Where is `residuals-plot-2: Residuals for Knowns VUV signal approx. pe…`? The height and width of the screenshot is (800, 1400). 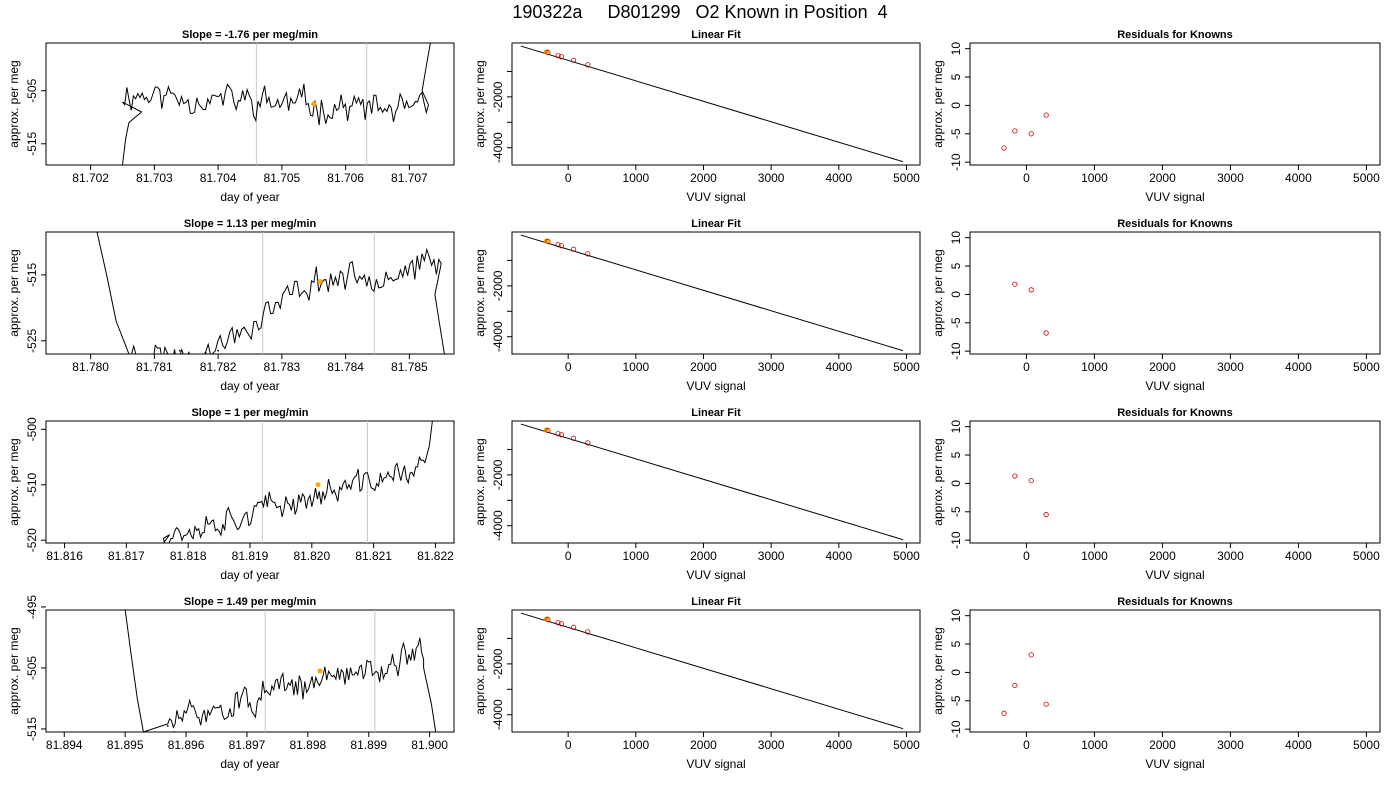
residuals-plot-2: Residuals for Knowns VUV signal approx. pe… is located at coordinates (1156, 305).